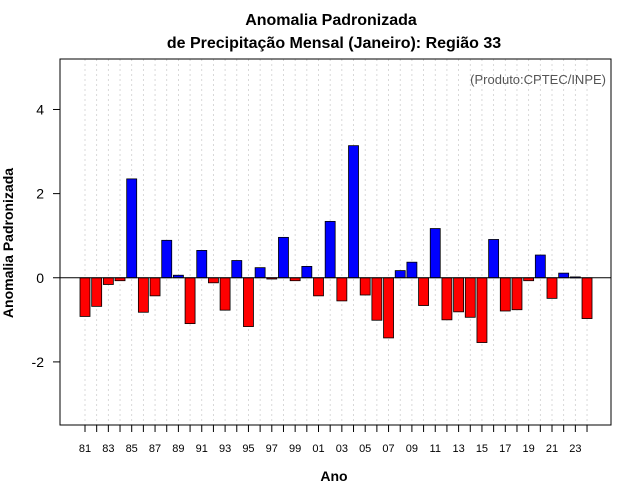  What do you see at coordinates (388, 449) in the screenshot?
I see `x-tick-label: 07` at bounding box center [388, 449].